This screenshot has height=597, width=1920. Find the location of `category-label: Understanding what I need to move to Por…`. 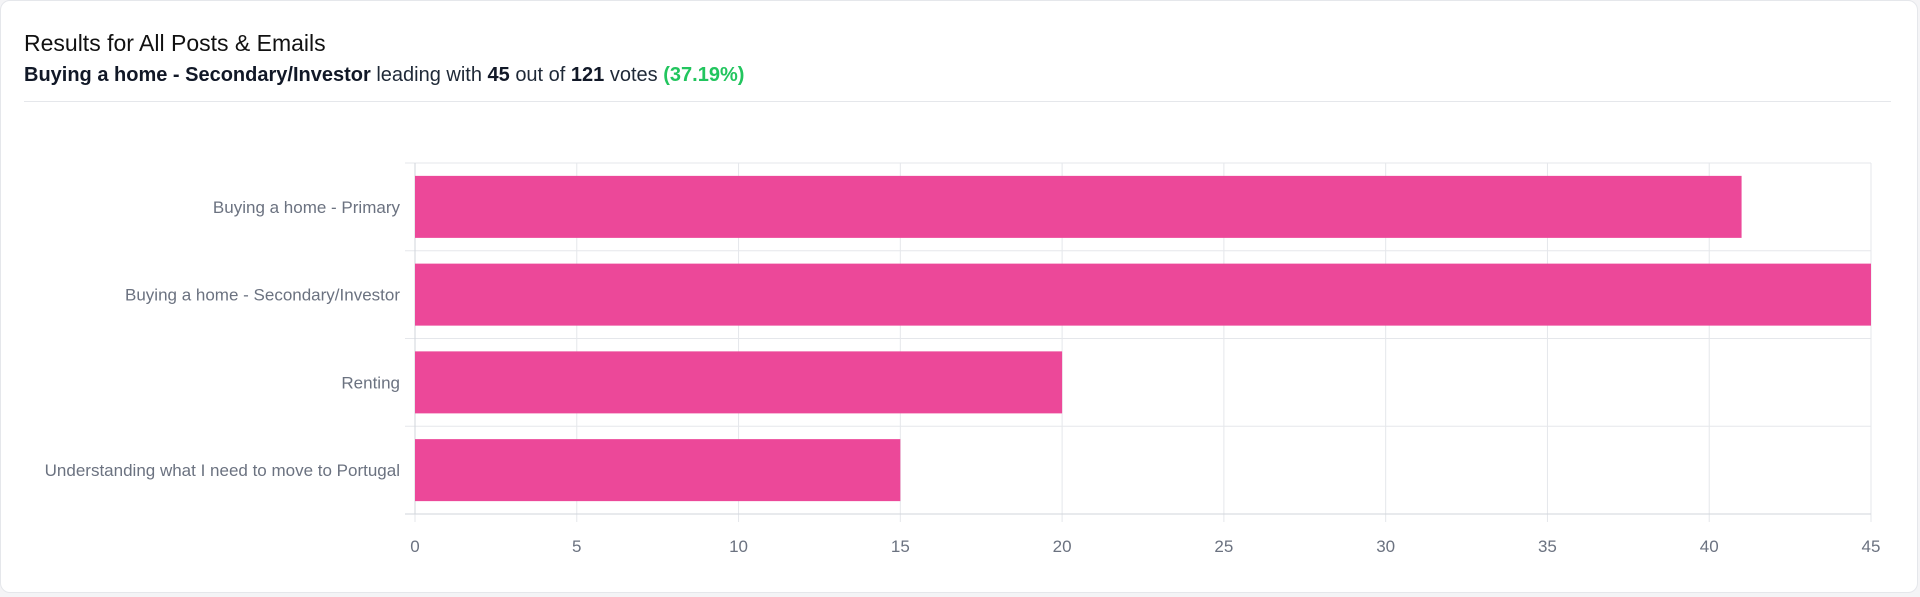

category-label: Understanding what I need to move to Por… is located at coordinates (222, 470).